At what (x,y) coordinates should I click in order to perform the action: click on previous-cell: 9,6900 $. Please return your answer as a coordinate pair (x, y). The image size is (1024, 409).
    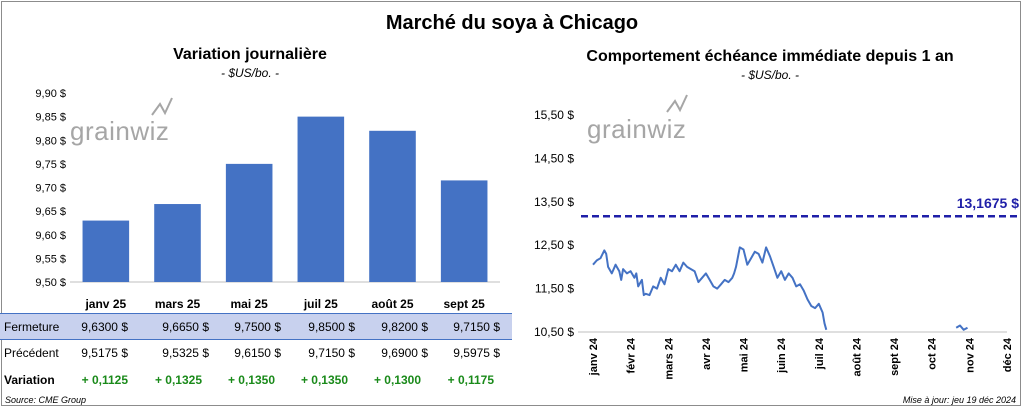
    Looking at the image, I should click on (404, 353).